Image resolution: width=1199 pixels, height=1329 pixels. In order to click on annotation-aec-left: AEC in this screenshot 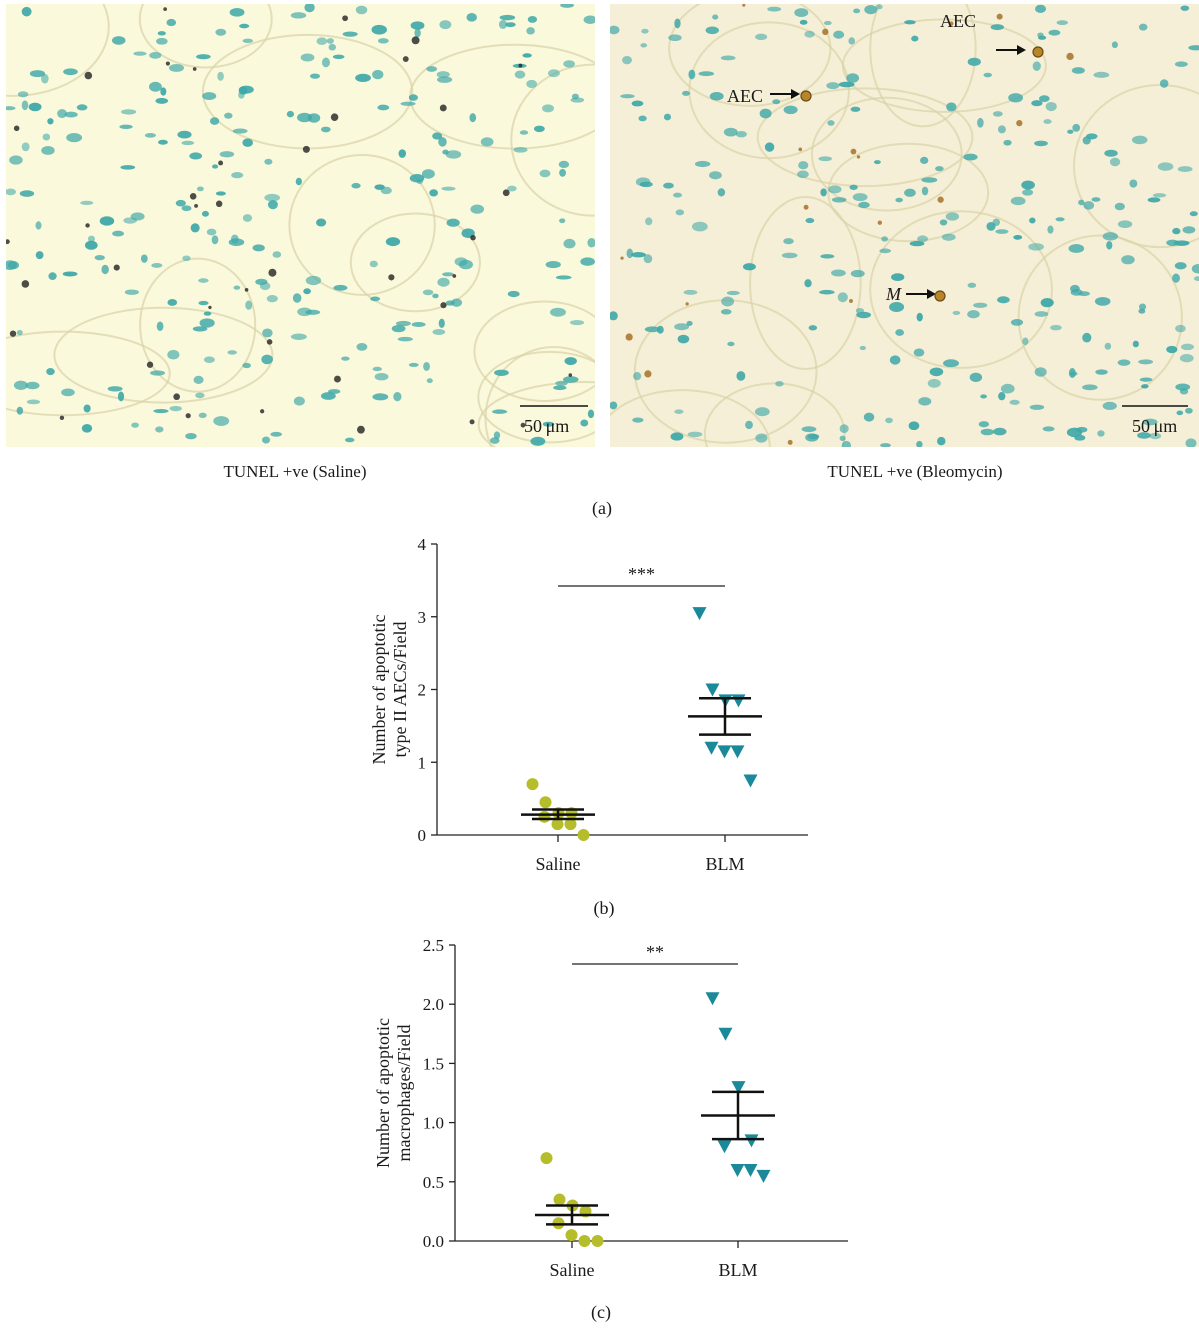, I will do `click(745, 96)`.